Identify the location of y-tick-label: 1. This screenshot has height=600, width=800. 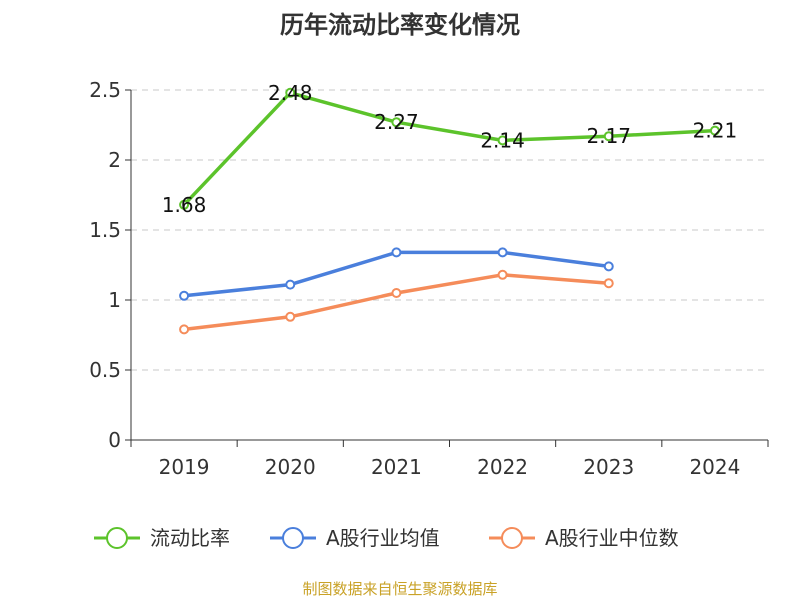
(114, 300).